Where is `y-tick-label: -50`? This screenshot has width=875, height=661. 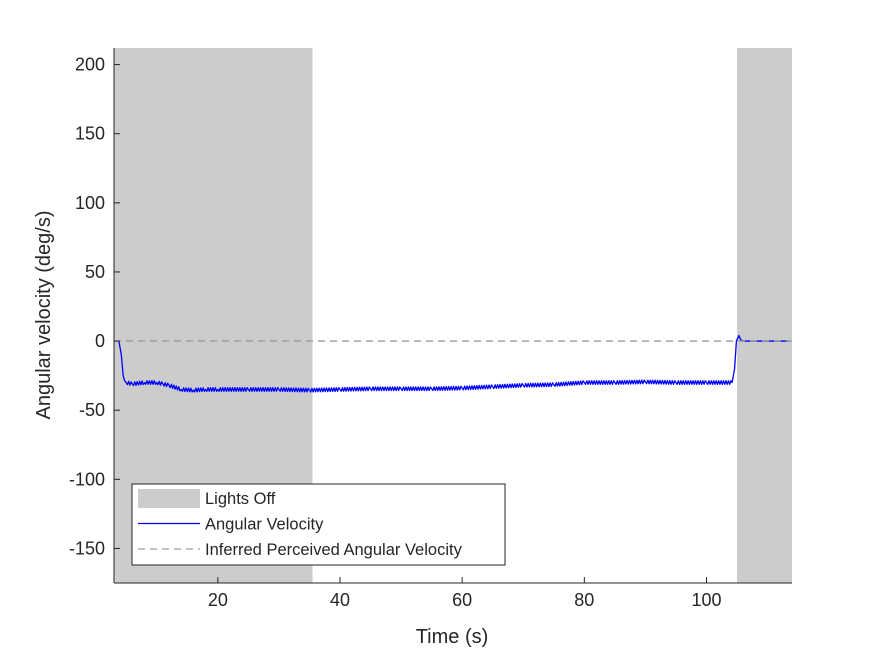
y-tick-label: -50 is located at coordinates (92, 410).